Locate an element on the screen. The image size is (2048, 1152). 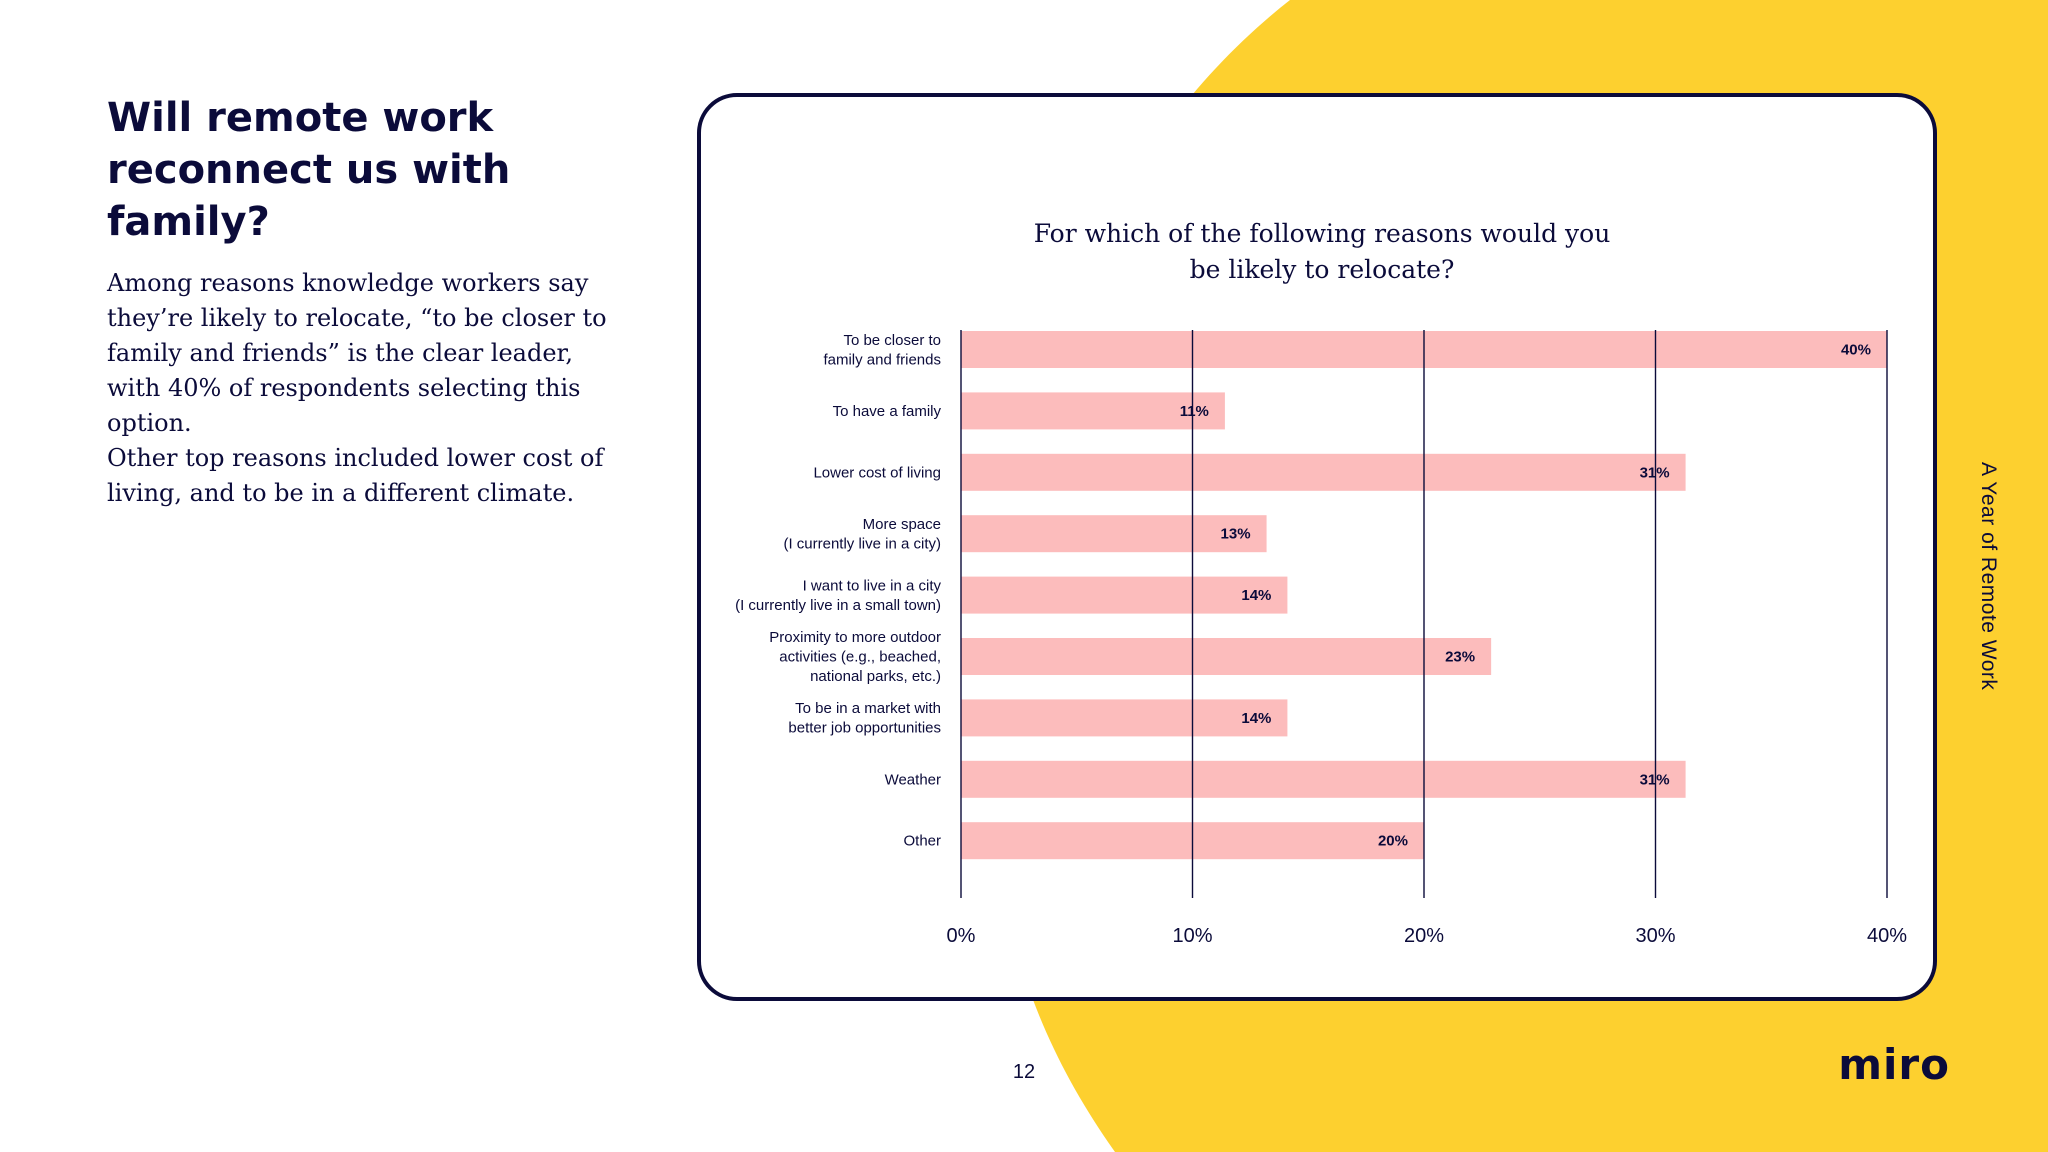
data-label: 11% is located at coordinates (1194, 411).